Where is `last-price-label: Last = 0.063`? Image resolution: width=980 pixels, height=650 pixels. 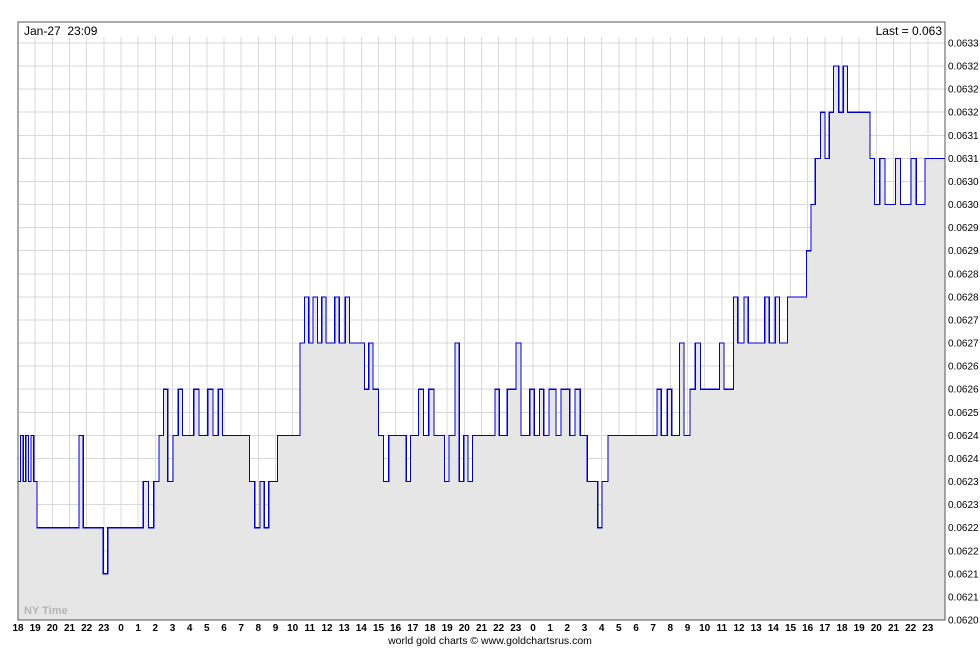
last-price-label: Last = 0.063 is located at coordinates (908, 31).